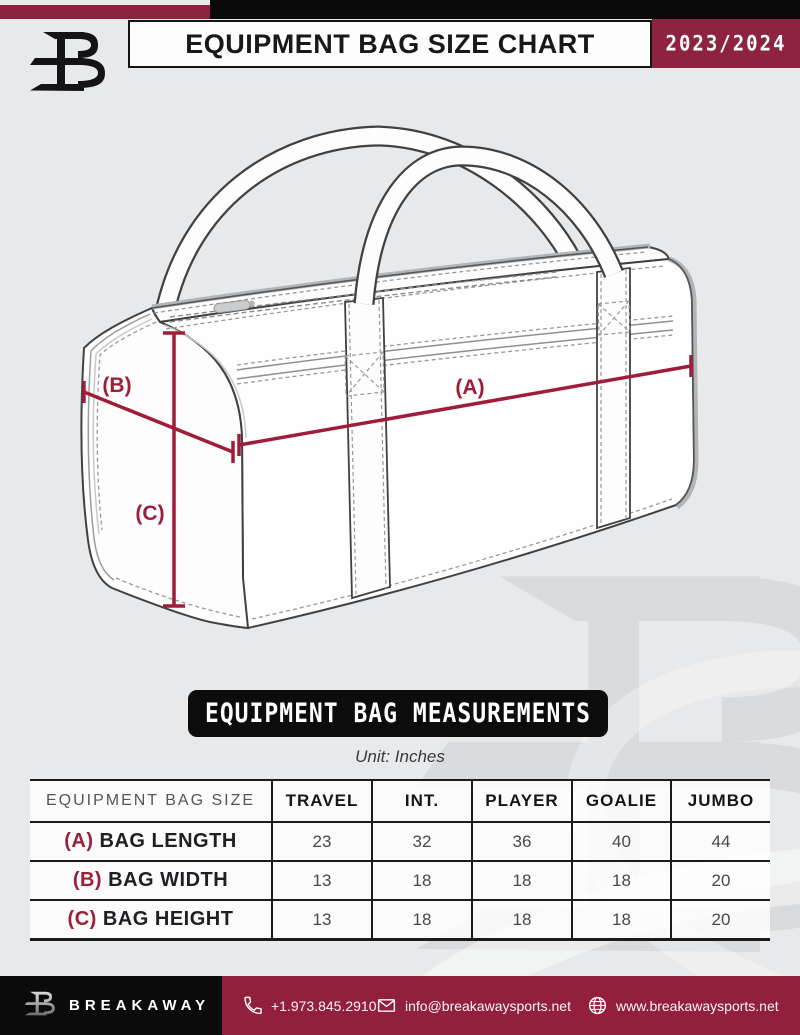 This screenshot has height=1035, width=800. Describe the element at coordinates (720, 841) in the screenshot. I see `cell-value: 44` at that location.